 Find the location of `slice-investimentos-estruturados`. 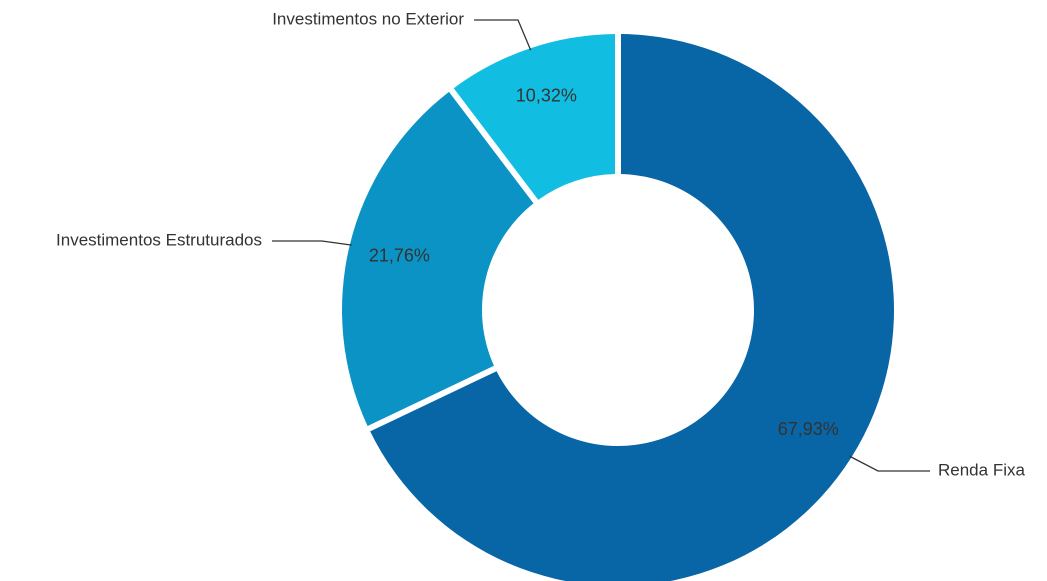

slice-investimentos-estruturados is located at coordinates (438, 259).